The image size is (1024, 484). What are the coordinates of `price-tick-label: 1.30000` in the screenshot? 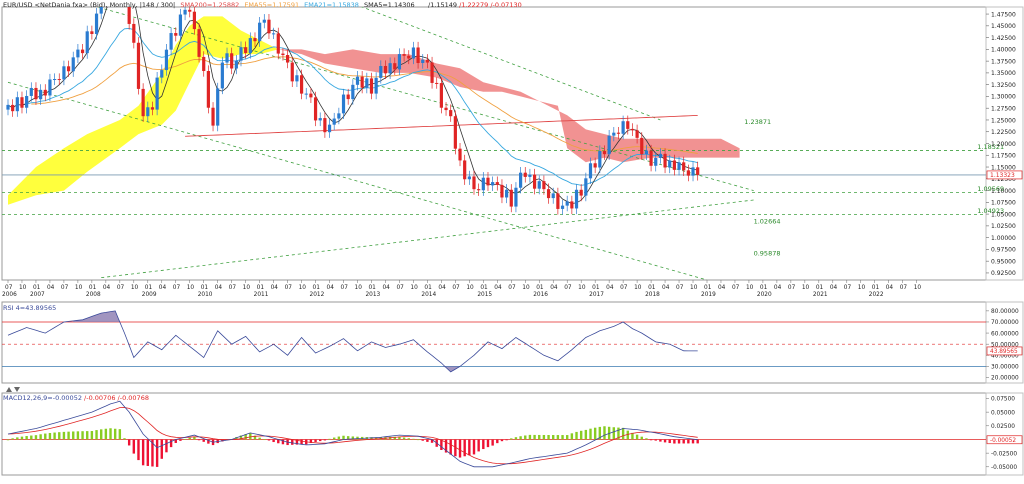 It's located at (1003, 97).